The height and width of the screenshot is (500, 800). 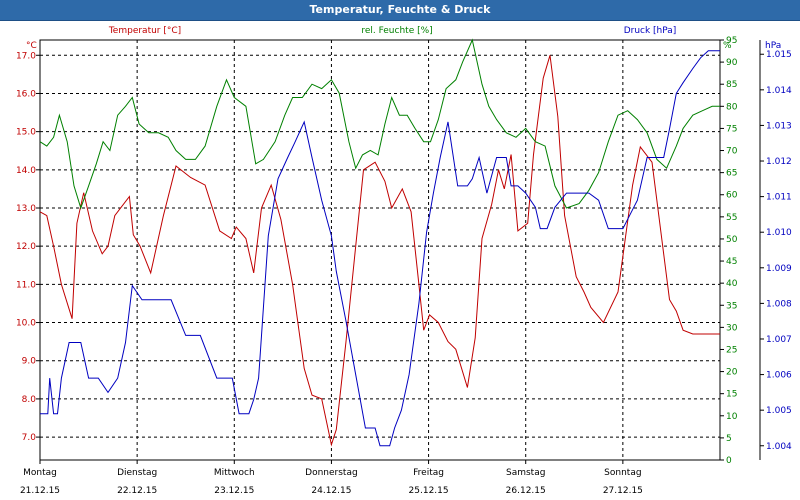 I want to click on hum-tick-label-13: 65, so click(x=731, y=174).